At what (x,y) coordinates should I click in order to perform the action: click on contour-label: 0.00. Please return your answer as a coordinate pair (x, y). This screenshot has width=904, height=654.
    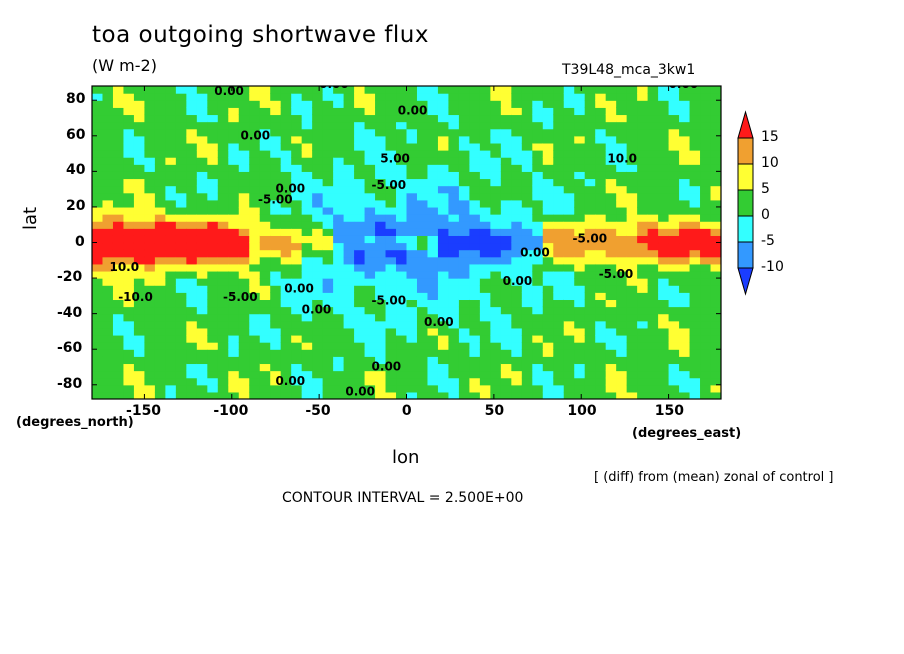
    Looking at the image, I should click on (413, 110).